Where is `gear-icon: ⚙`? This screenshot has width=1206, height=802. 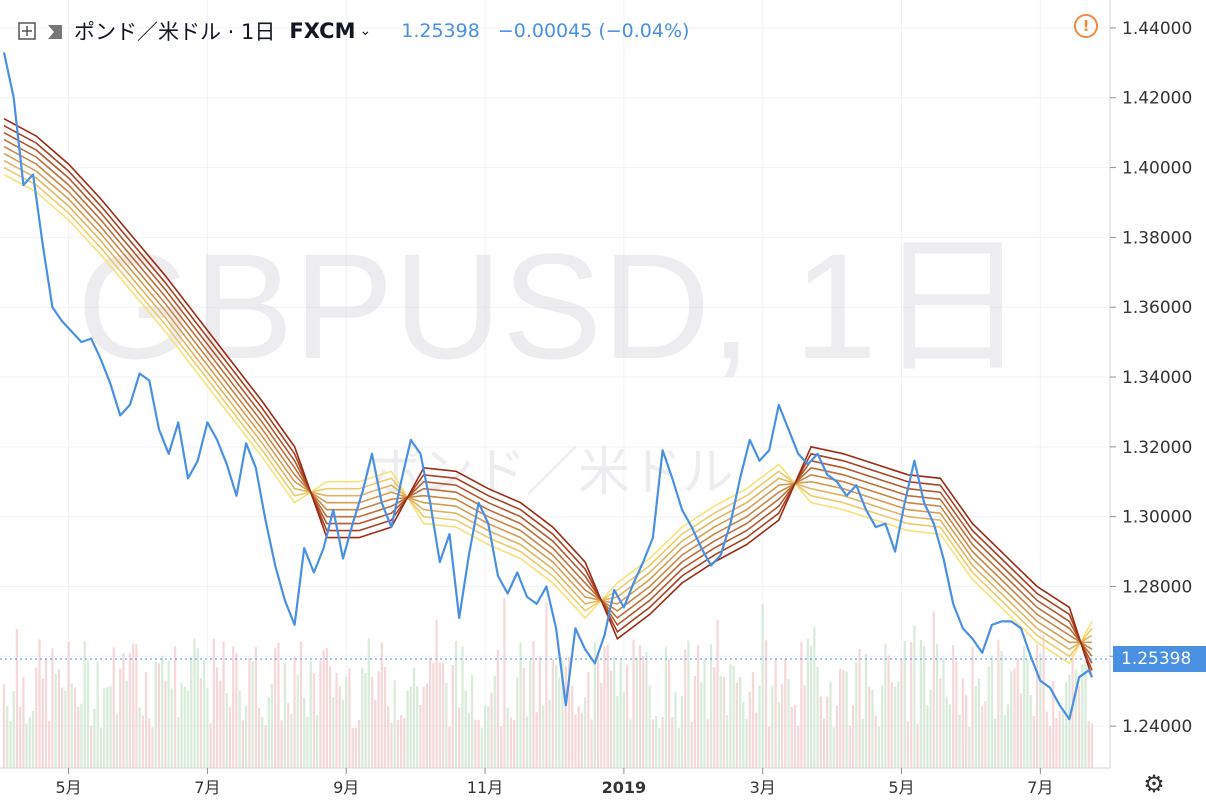
gear-icon: ⚙ is located at coordinates (1154, 784).